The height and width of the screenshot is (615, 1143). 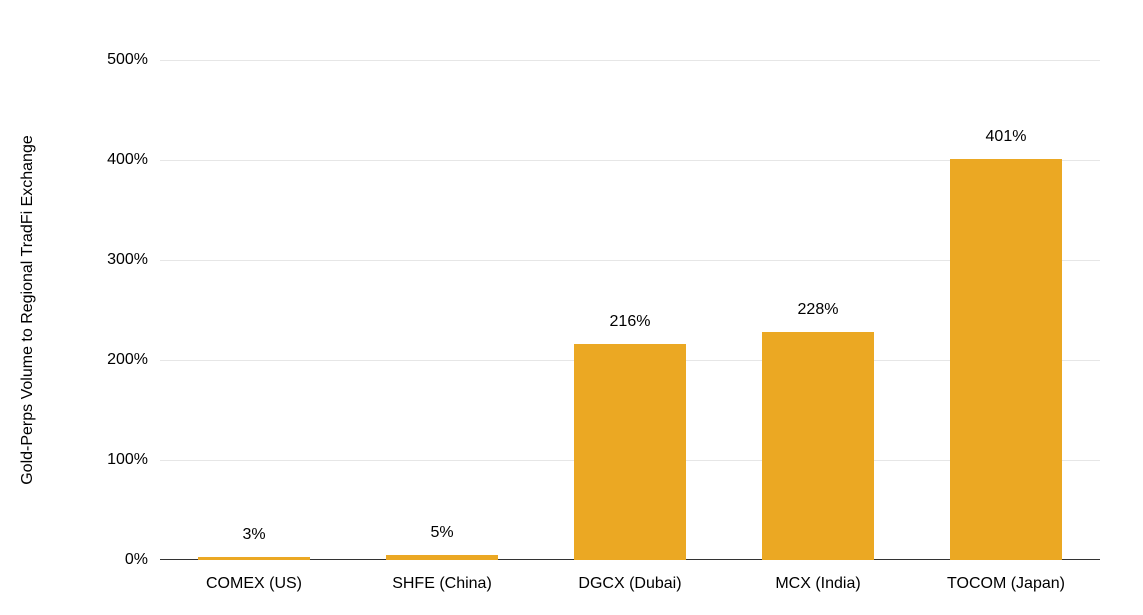 I want to click on y-axis-tick-label: 500%, so click(x=127, y=59).